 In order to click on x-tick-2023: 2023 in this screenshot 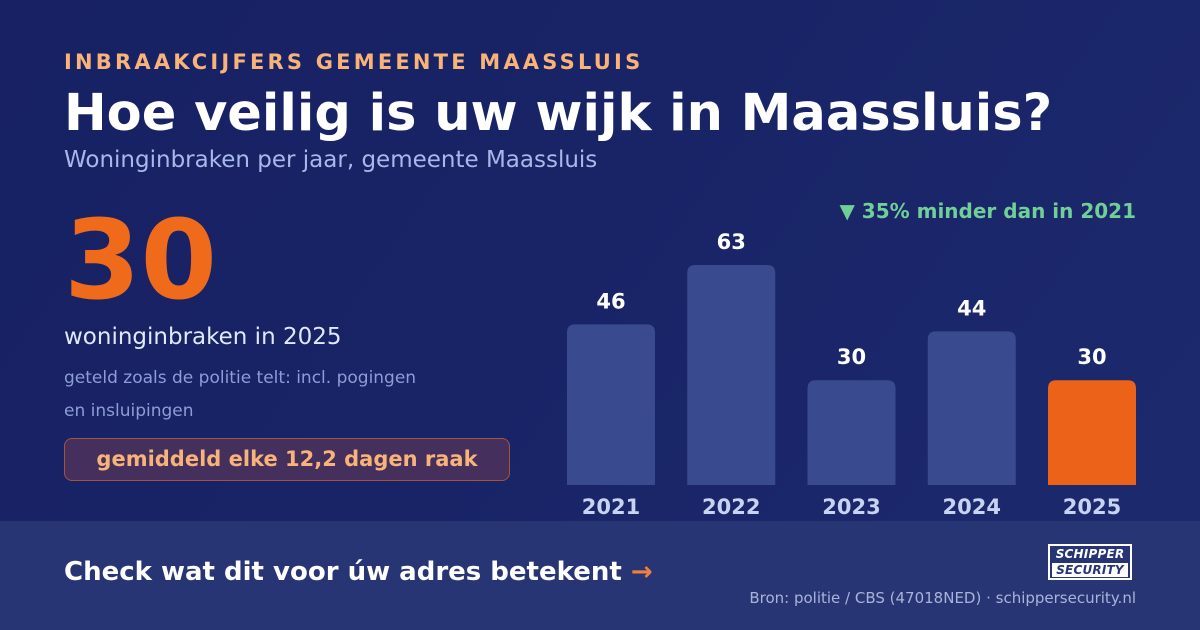, I will do `click(851, 507)`.